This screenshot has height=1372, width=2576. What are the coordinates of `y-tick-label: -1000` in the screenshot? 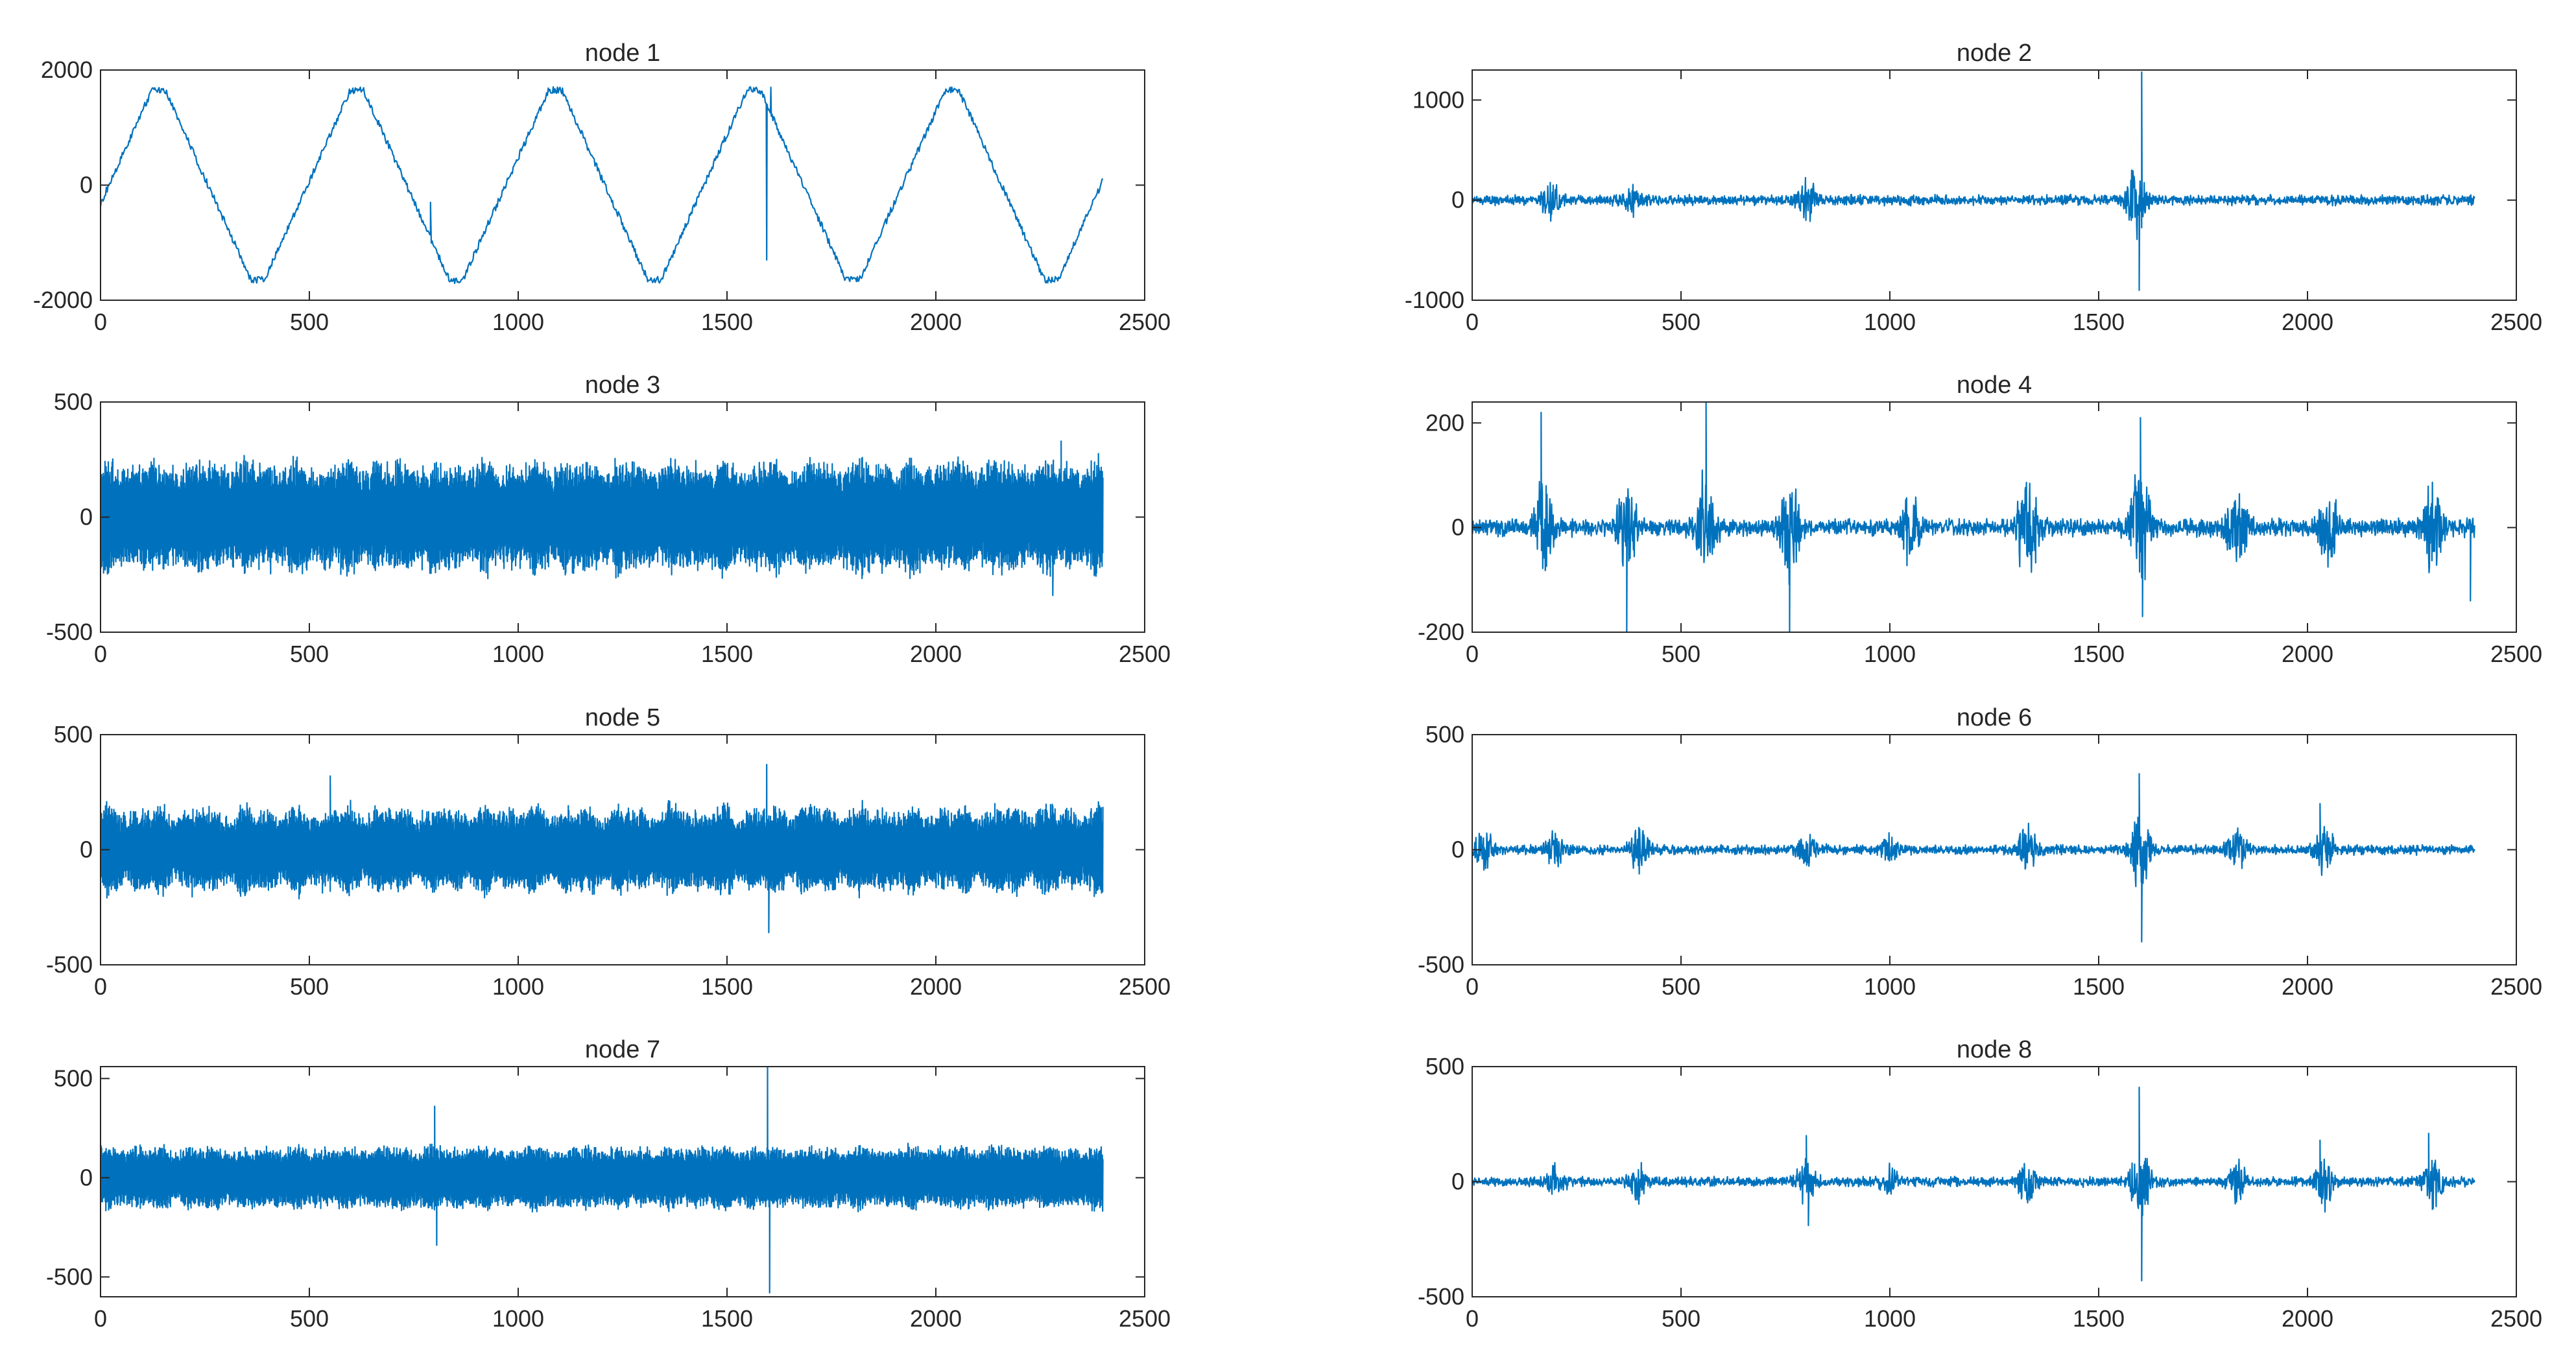 It's located at (1434, 300).